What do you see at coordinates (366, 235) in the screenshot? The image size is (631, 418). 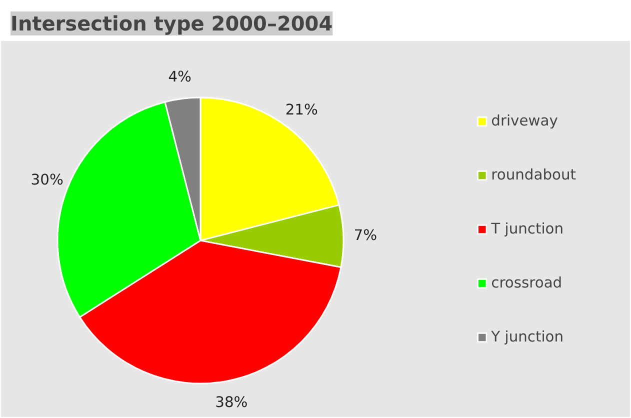 I see `data-label: 7%` at bounding box center [366, 235].